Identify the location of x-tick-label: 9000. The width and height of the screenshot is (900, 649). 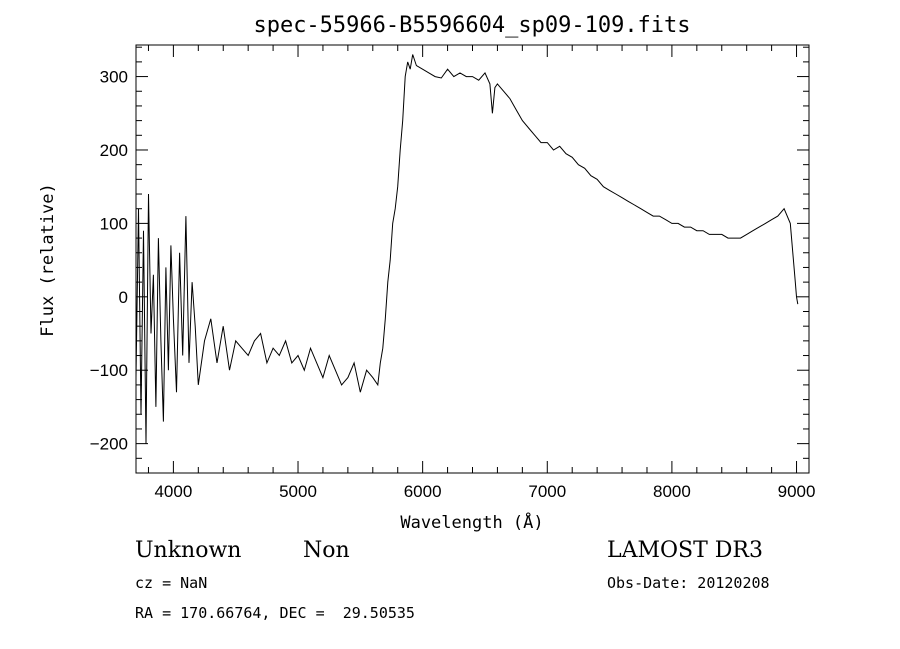
(797, 491).